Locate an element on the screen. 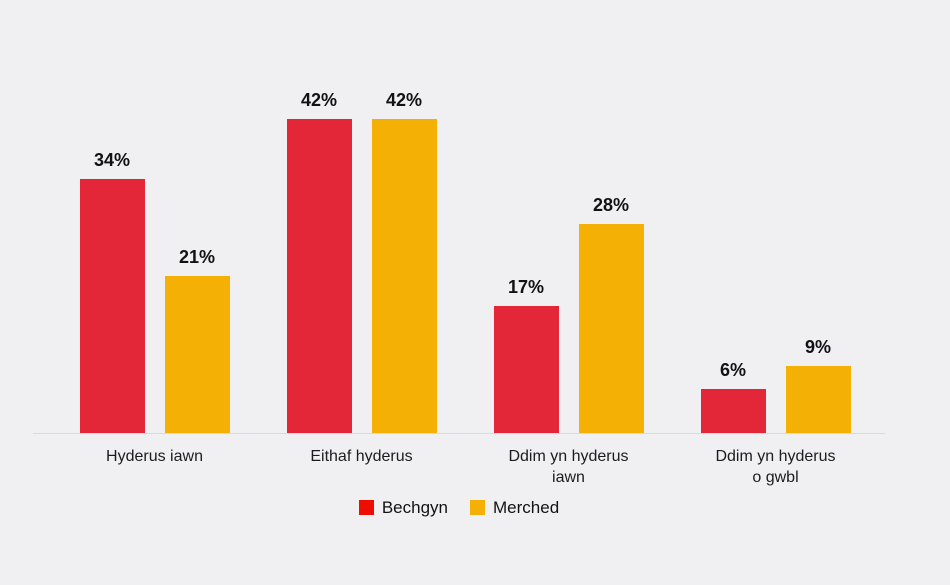 The image size is (950, 585). x-axis-label: Hyderus iawn is located at coordinates (154, 456).